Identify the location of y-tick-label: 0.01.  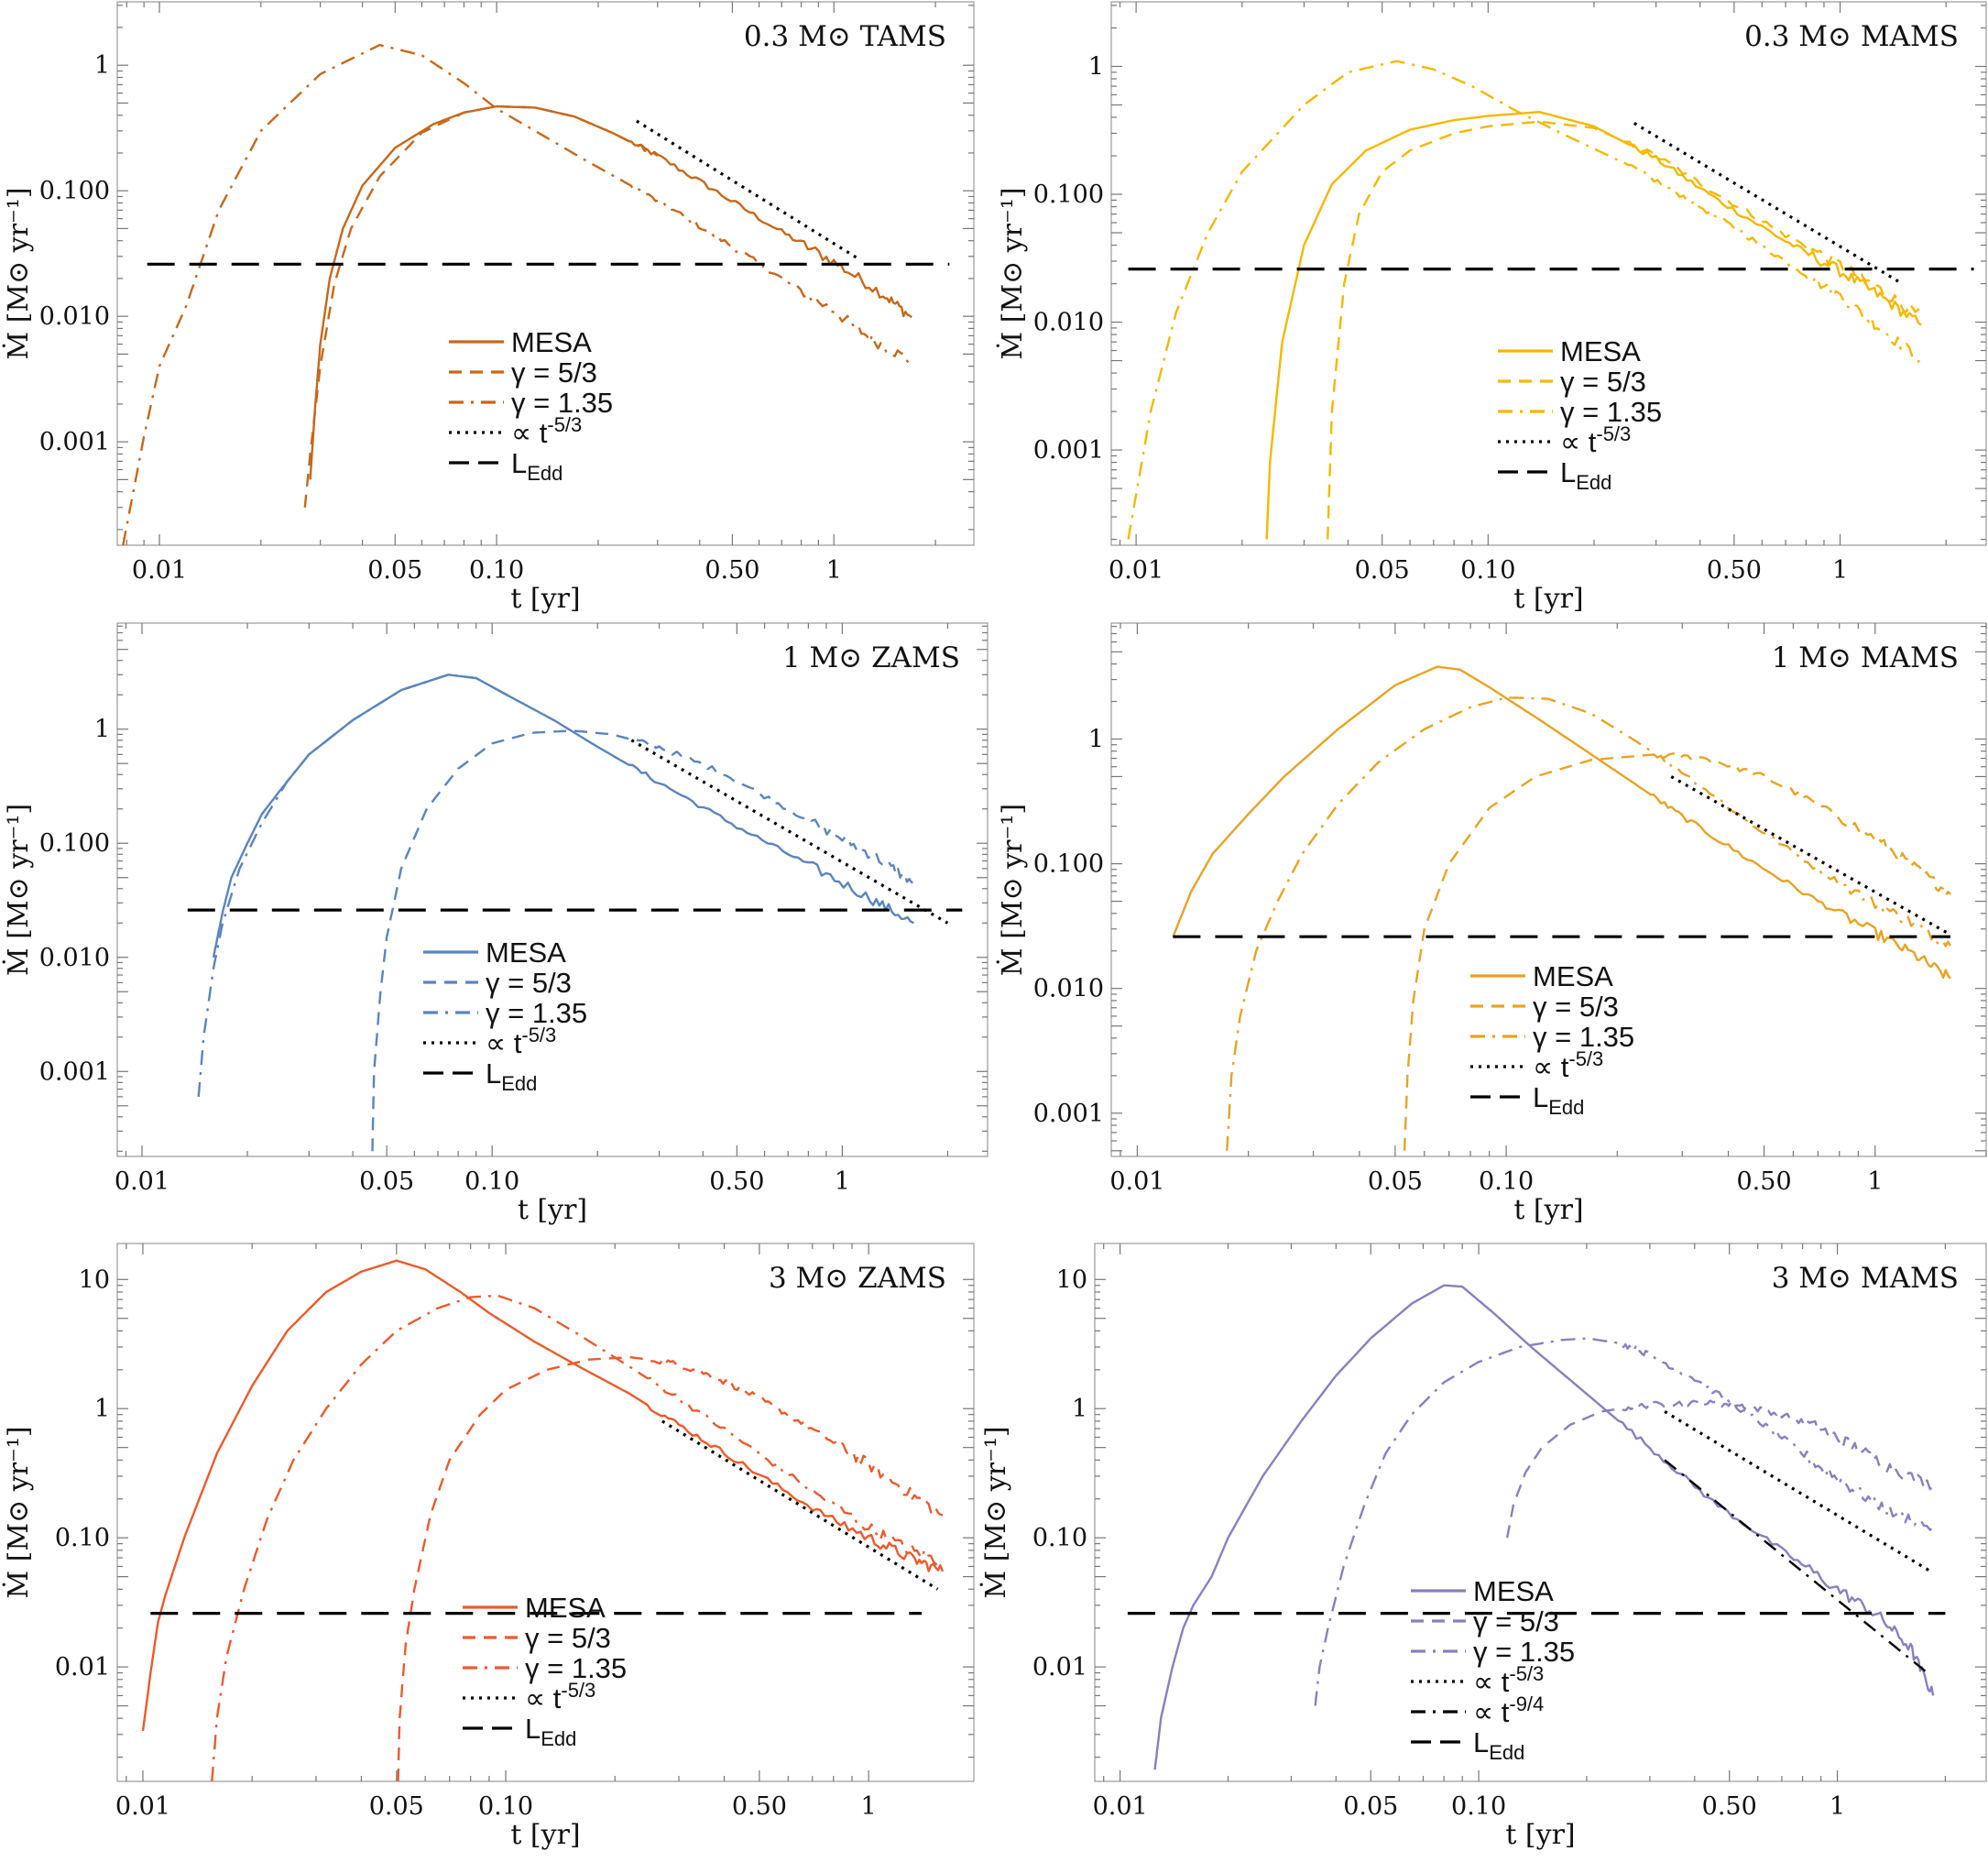
(83, 1667).